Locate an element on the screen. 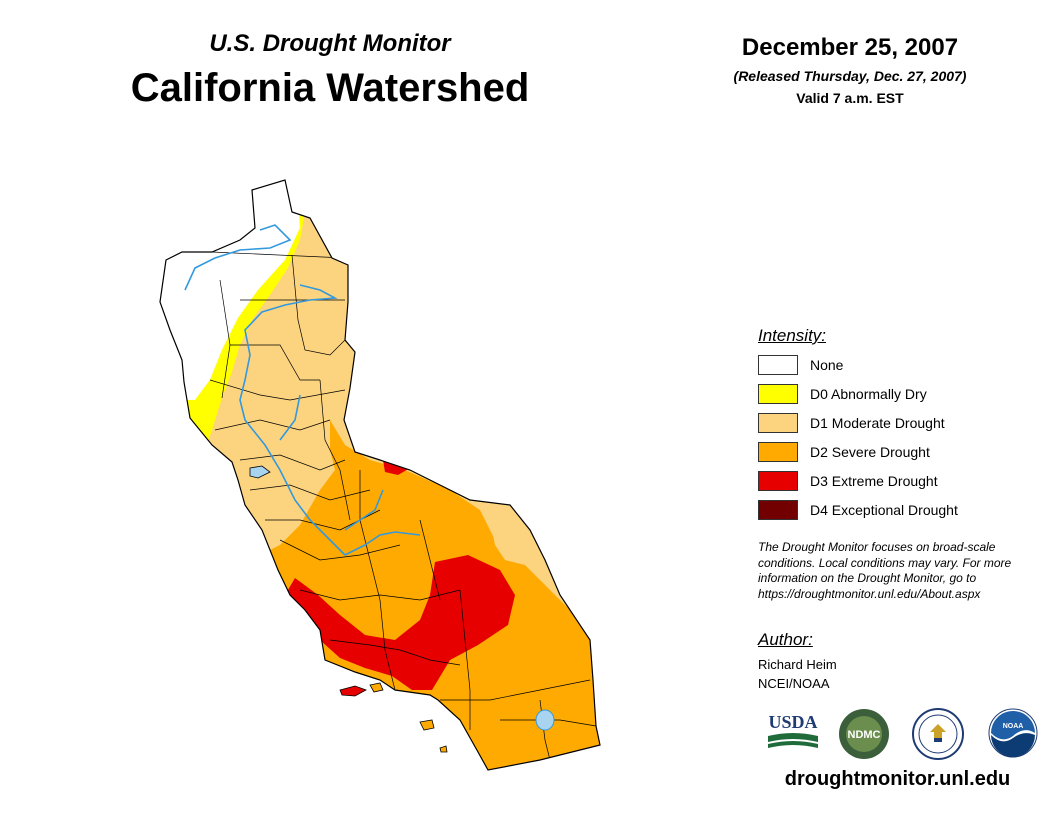  legend-item-d1: D1 Moderate Drought is located at coordinates (851, 423).